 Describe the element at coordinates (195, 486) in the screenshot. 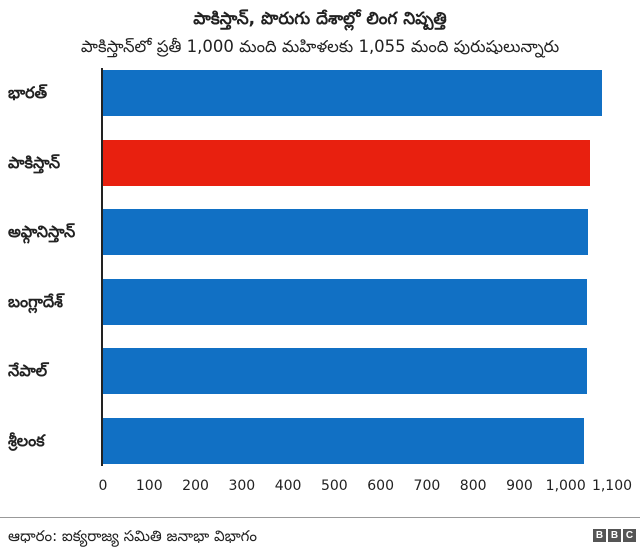

I see `x-tick-label: 200` at that location.